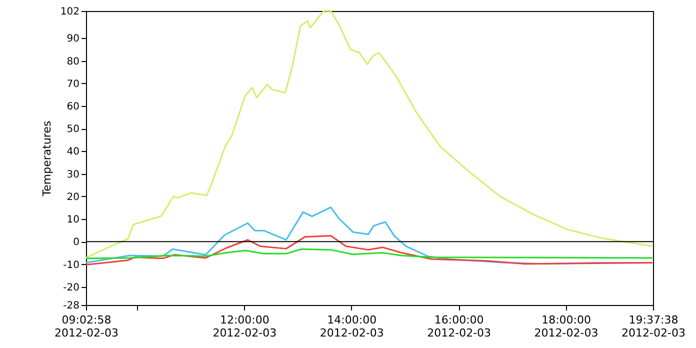  Describe the element at coordinates (73, 62) in the screenshot. I see `y-tick-label: 80` at that location.